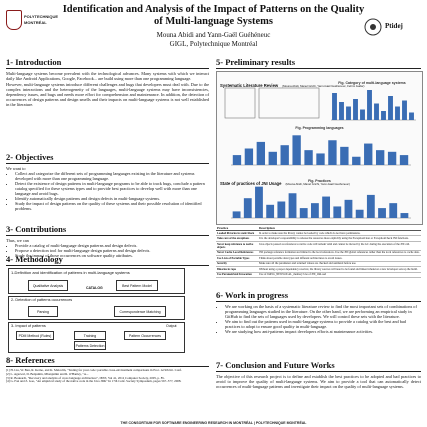  What do you see at coordinates (249, 85) in the screenshot?
I see `slr-title: Systematic Literature Review` at bounding box center [249, 85].